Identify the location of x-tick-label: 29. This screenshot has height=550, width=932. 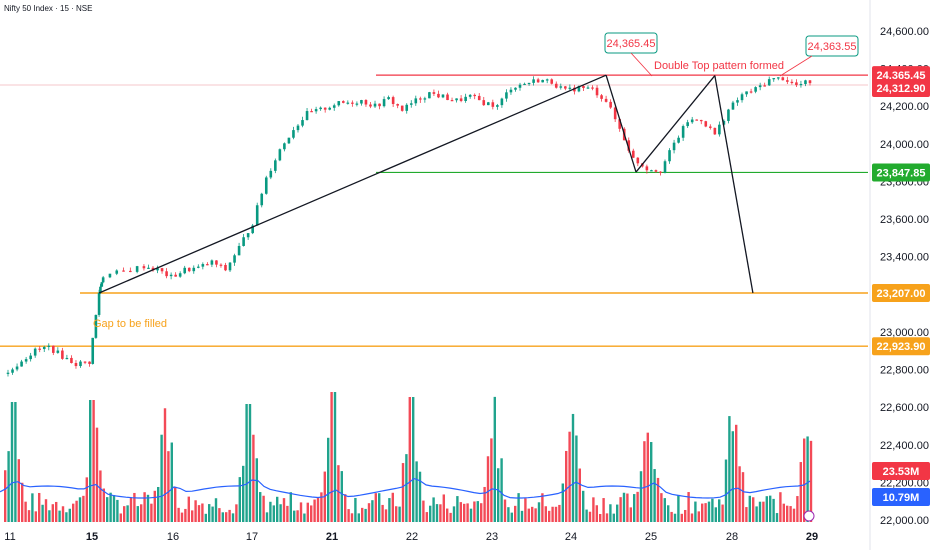
(812, 537).